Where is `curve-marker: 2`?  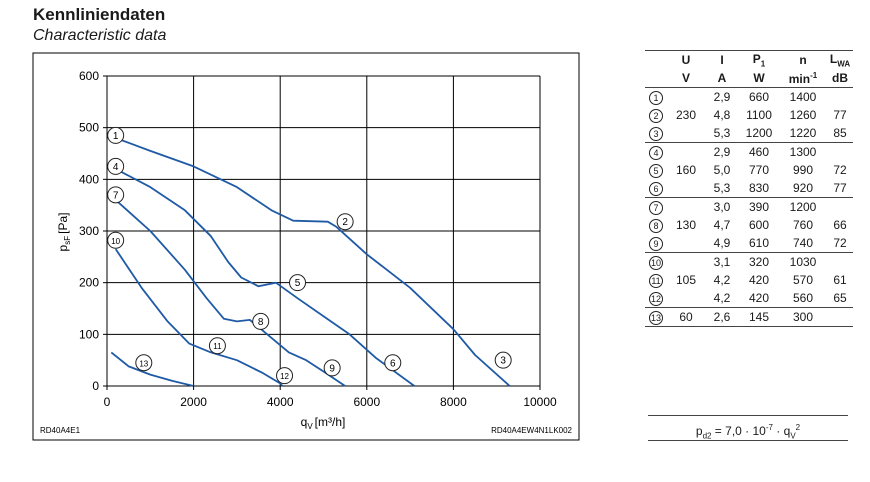 curve-marker: 2 is located at coordinates (345, 222).